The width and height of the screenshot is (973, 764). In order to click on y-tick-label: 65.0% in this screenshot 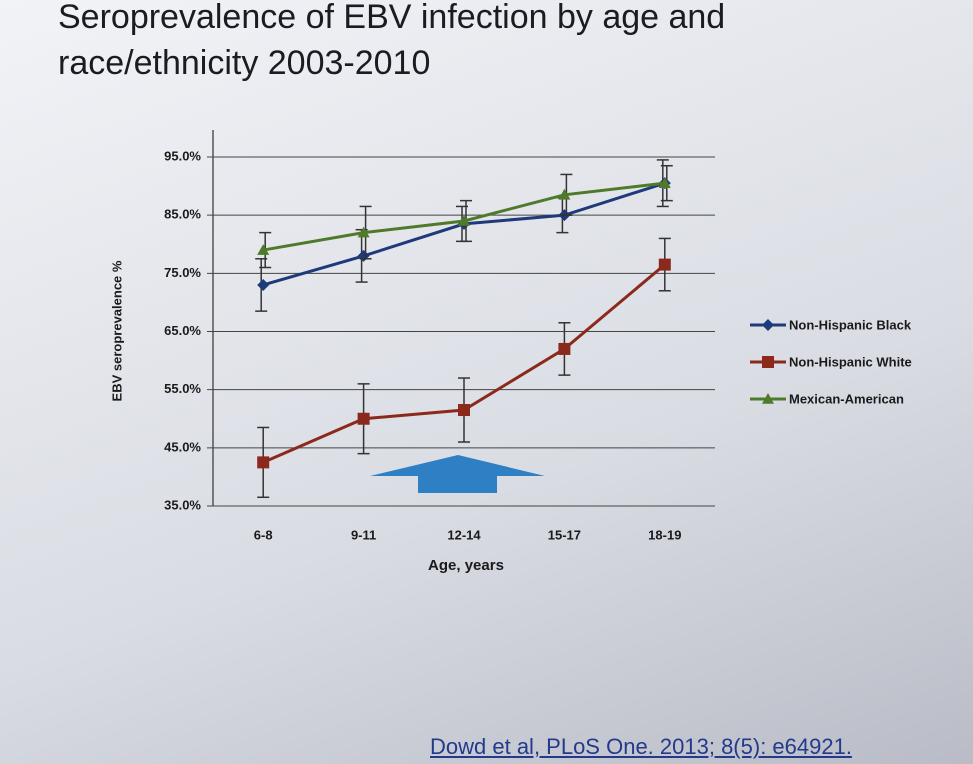, I will do `click(182, 330)`.